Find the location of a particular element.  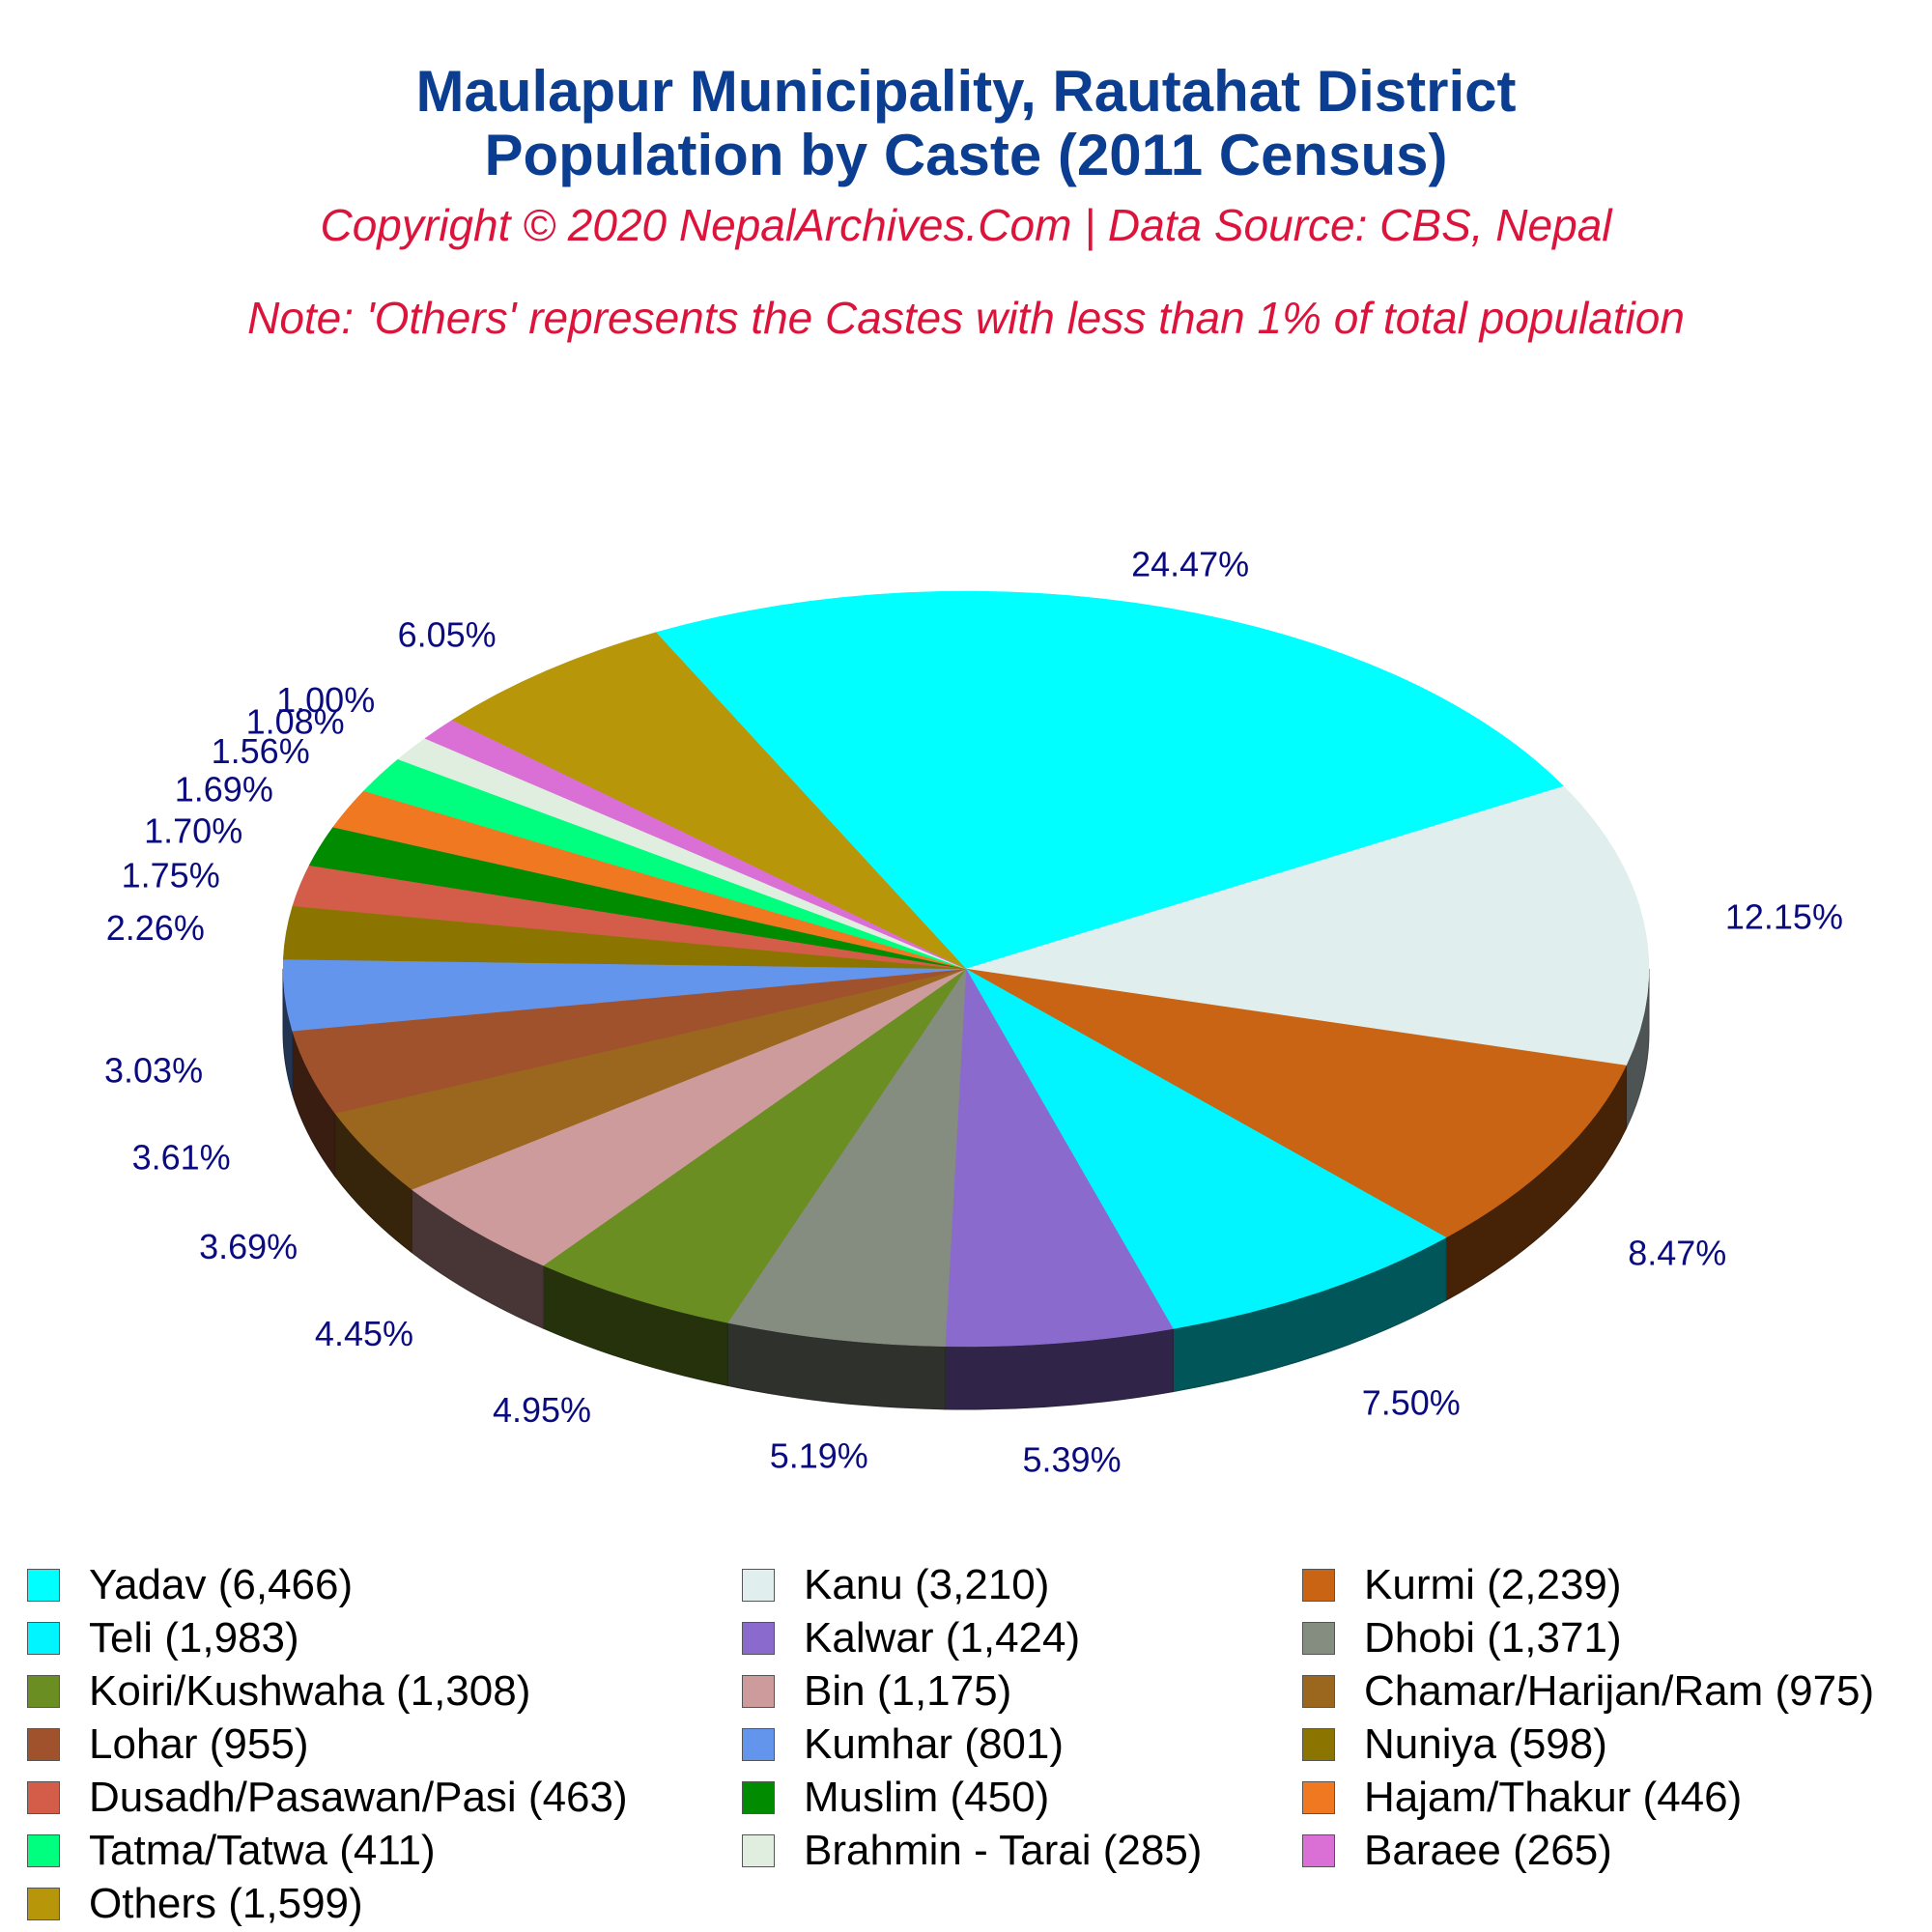

legend-label: Kurmi (2,239) is located at coordinates (1493, 1584).